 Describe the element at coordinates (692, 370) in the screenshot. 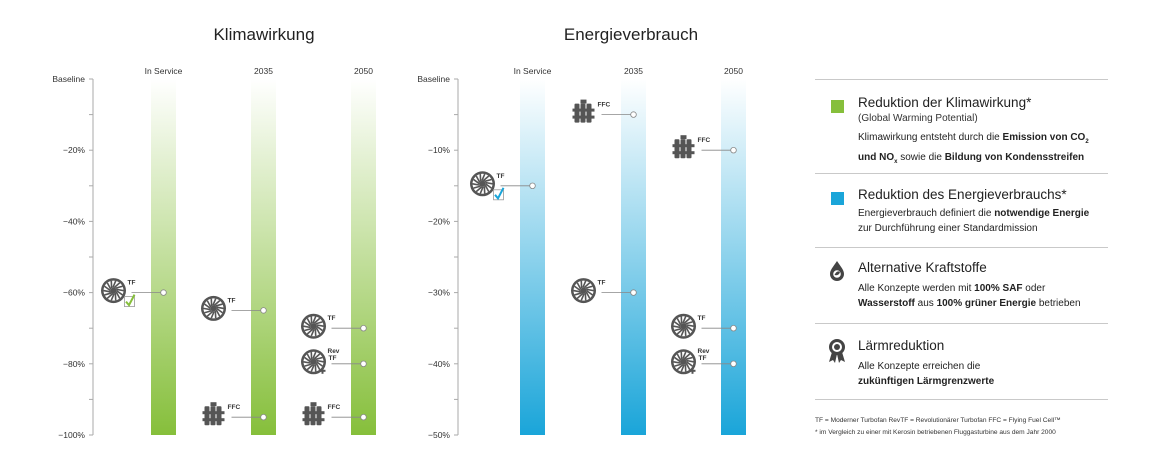

I see `rev-marker` at that location.